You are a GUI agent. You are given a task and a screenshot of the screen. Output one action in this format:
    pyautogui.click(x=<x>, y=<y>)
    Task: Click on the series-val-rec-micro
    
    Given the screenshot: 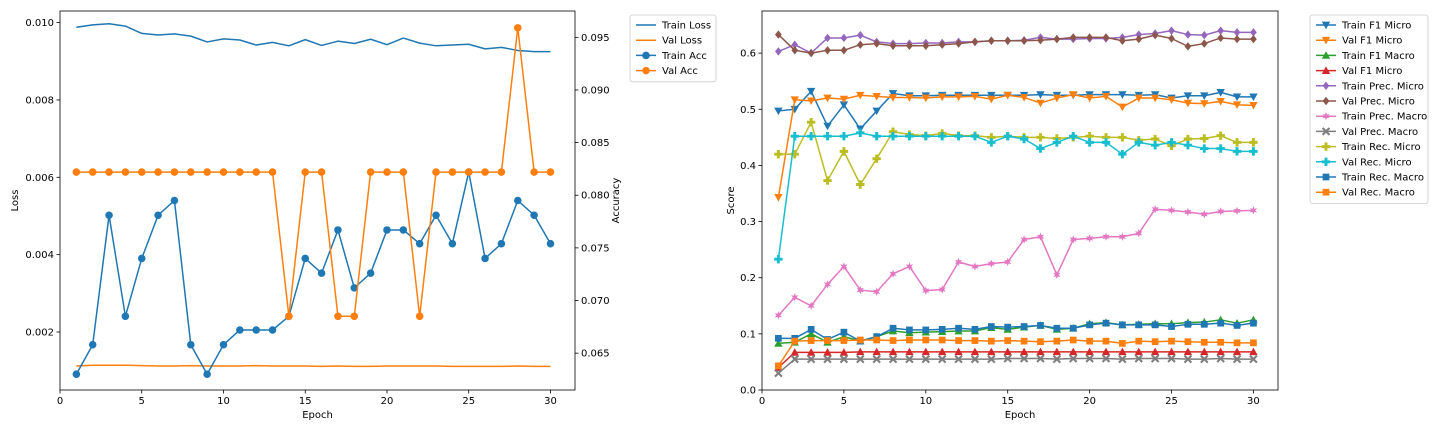 What is the action you would take?
    pyautogui.click(x=1016, y=196)
    